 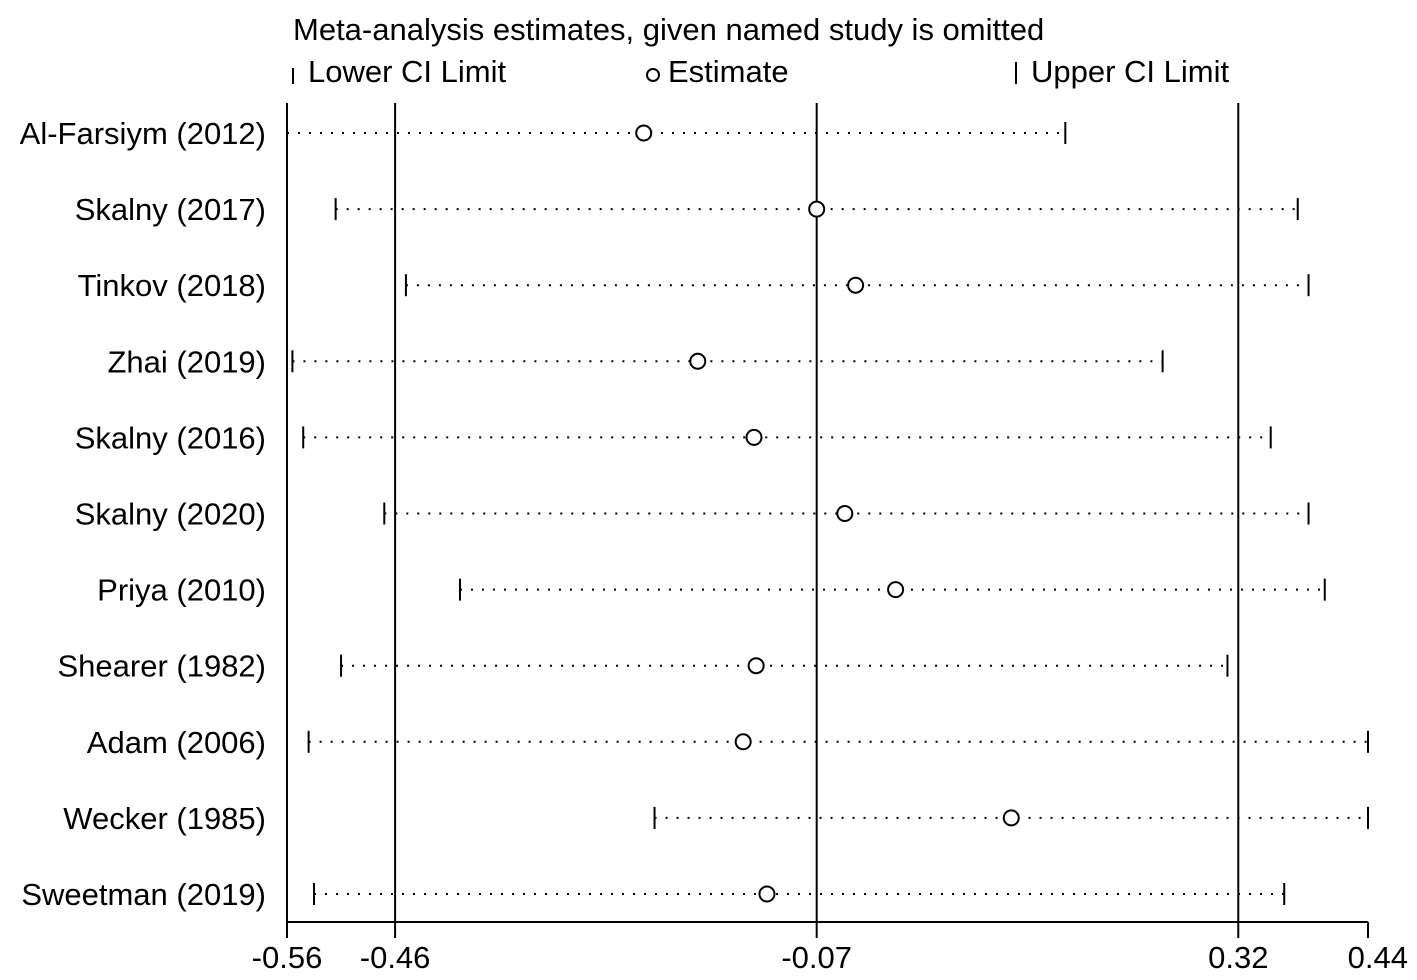 I want to click on study-row: Shearer (1982), so click(x=643, y=666).